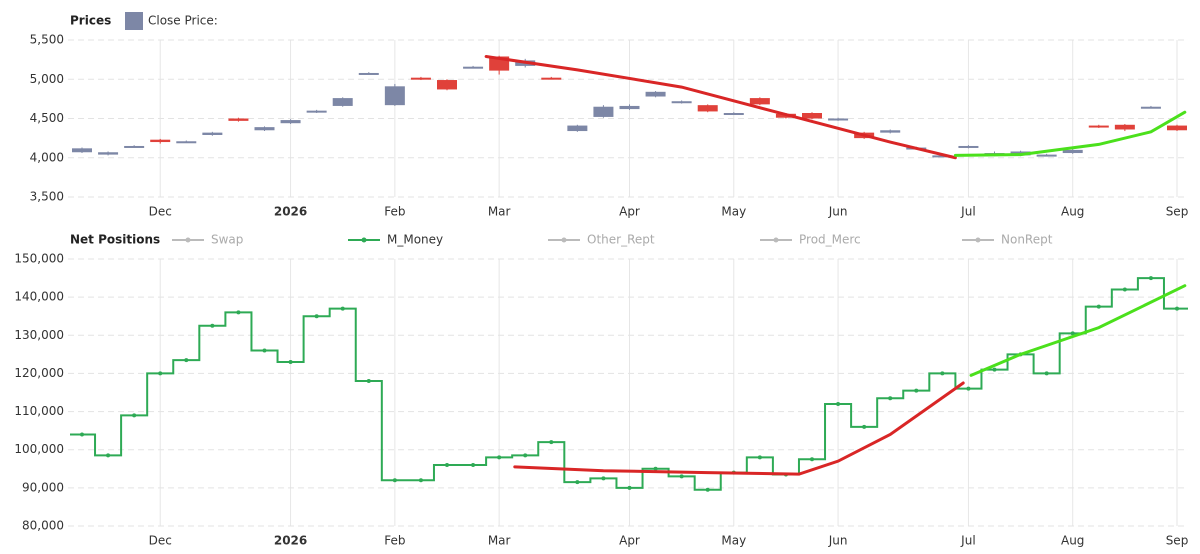 Image resolution: width=1200 pixels, height=554 pixels. Describe the element at coordinates (39, 411) in the screenshot. I see `y-tick-label: 110,000` at that location.